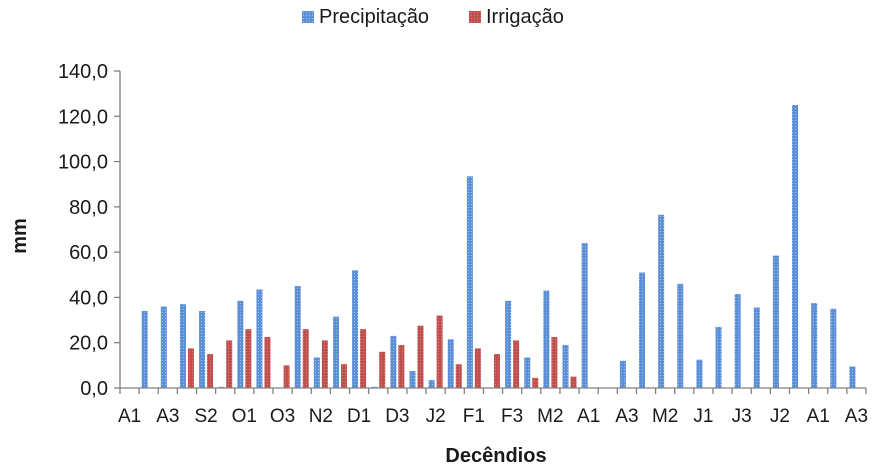 This screenshot has height=475, width=877. Describe the element at coordinates (493, 407) in the screenshot. I see `x-axis: A1 A3 S2 O1 O3 N2 D1 D3 J2 F1 F3 M2 A1 A3 M2 J1 J3 J2 A1 A3` at that location.